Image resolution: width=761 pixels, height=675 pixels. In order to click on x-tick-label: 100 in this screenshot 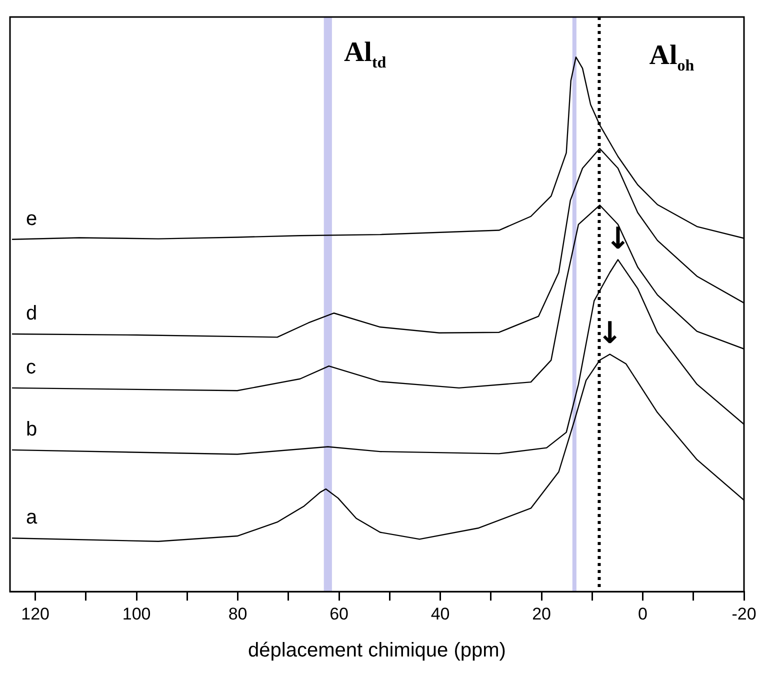, I will do `click(136, 614)`.